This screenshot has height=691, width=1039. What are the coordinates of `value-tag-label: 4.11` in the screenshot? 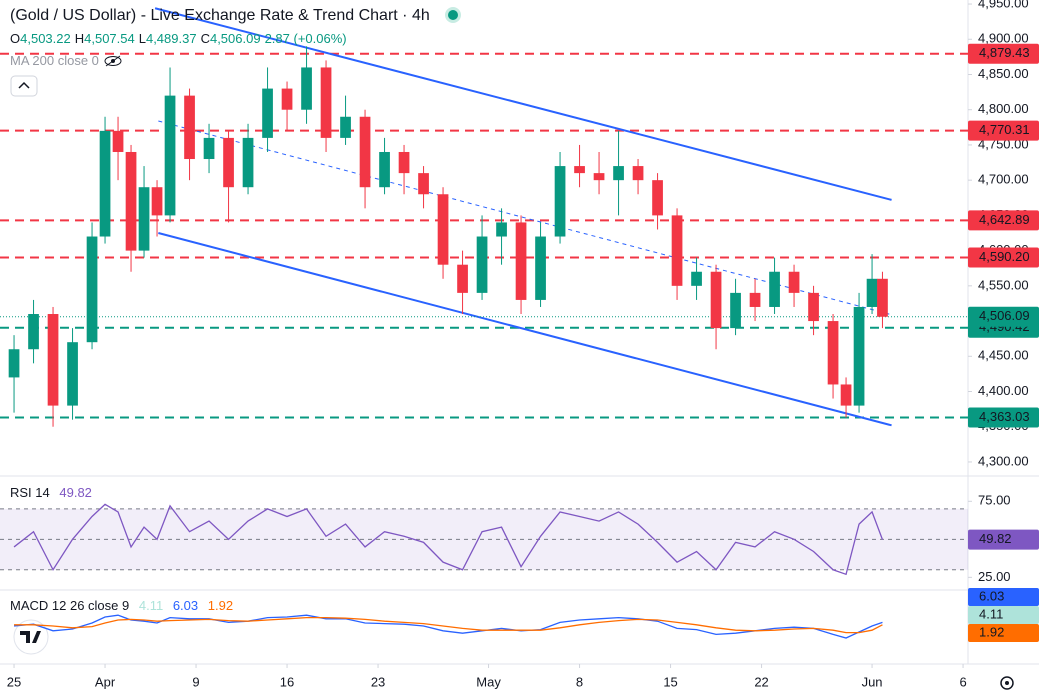 It's located at (991, 613).